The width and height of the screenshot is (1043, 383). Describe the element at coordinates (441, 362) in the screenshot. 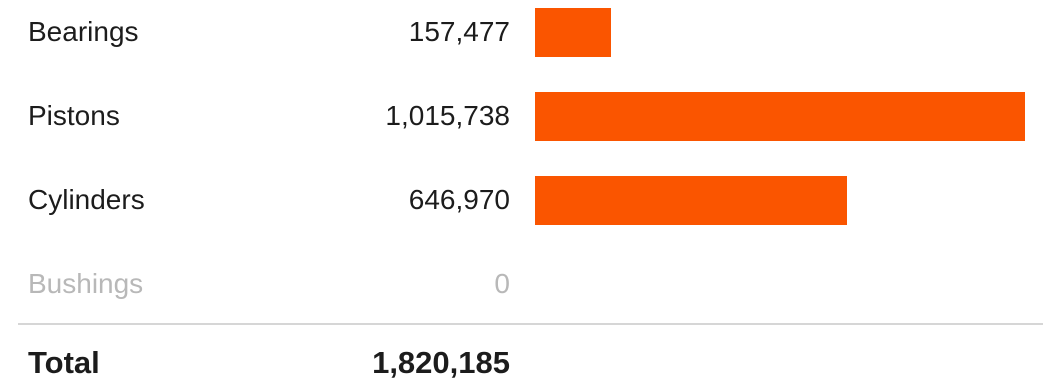

I see `total-value: 1,820,185` at that location.